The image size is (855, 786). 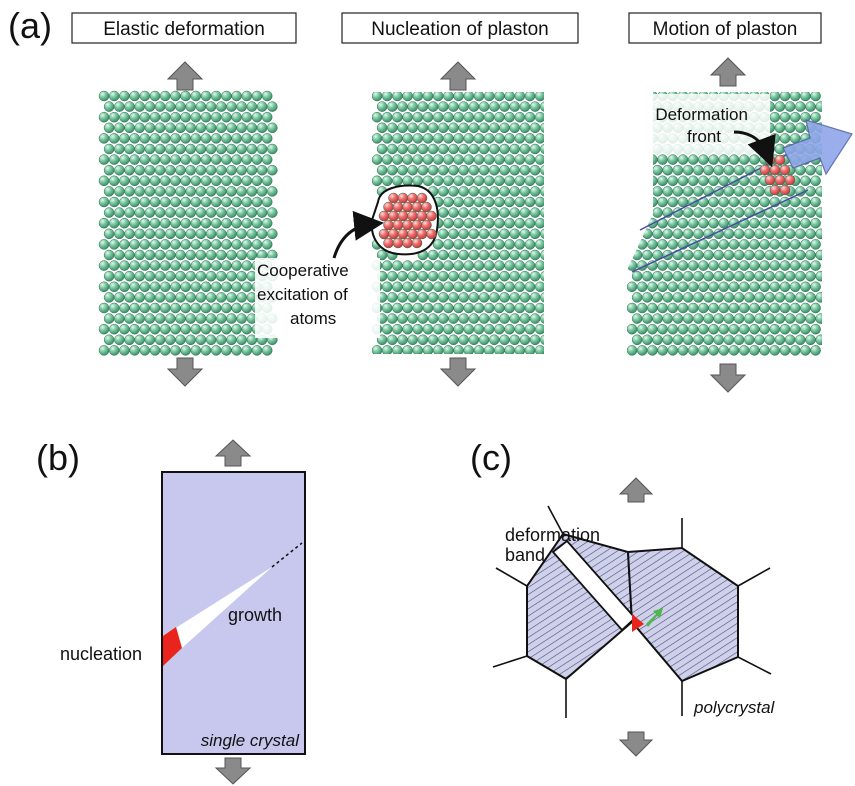 What do you see at coordinates (460, 28) in the screenshot?
I see `title-nucleation: Nucleation of plaston` at bounding box center [460, 28].